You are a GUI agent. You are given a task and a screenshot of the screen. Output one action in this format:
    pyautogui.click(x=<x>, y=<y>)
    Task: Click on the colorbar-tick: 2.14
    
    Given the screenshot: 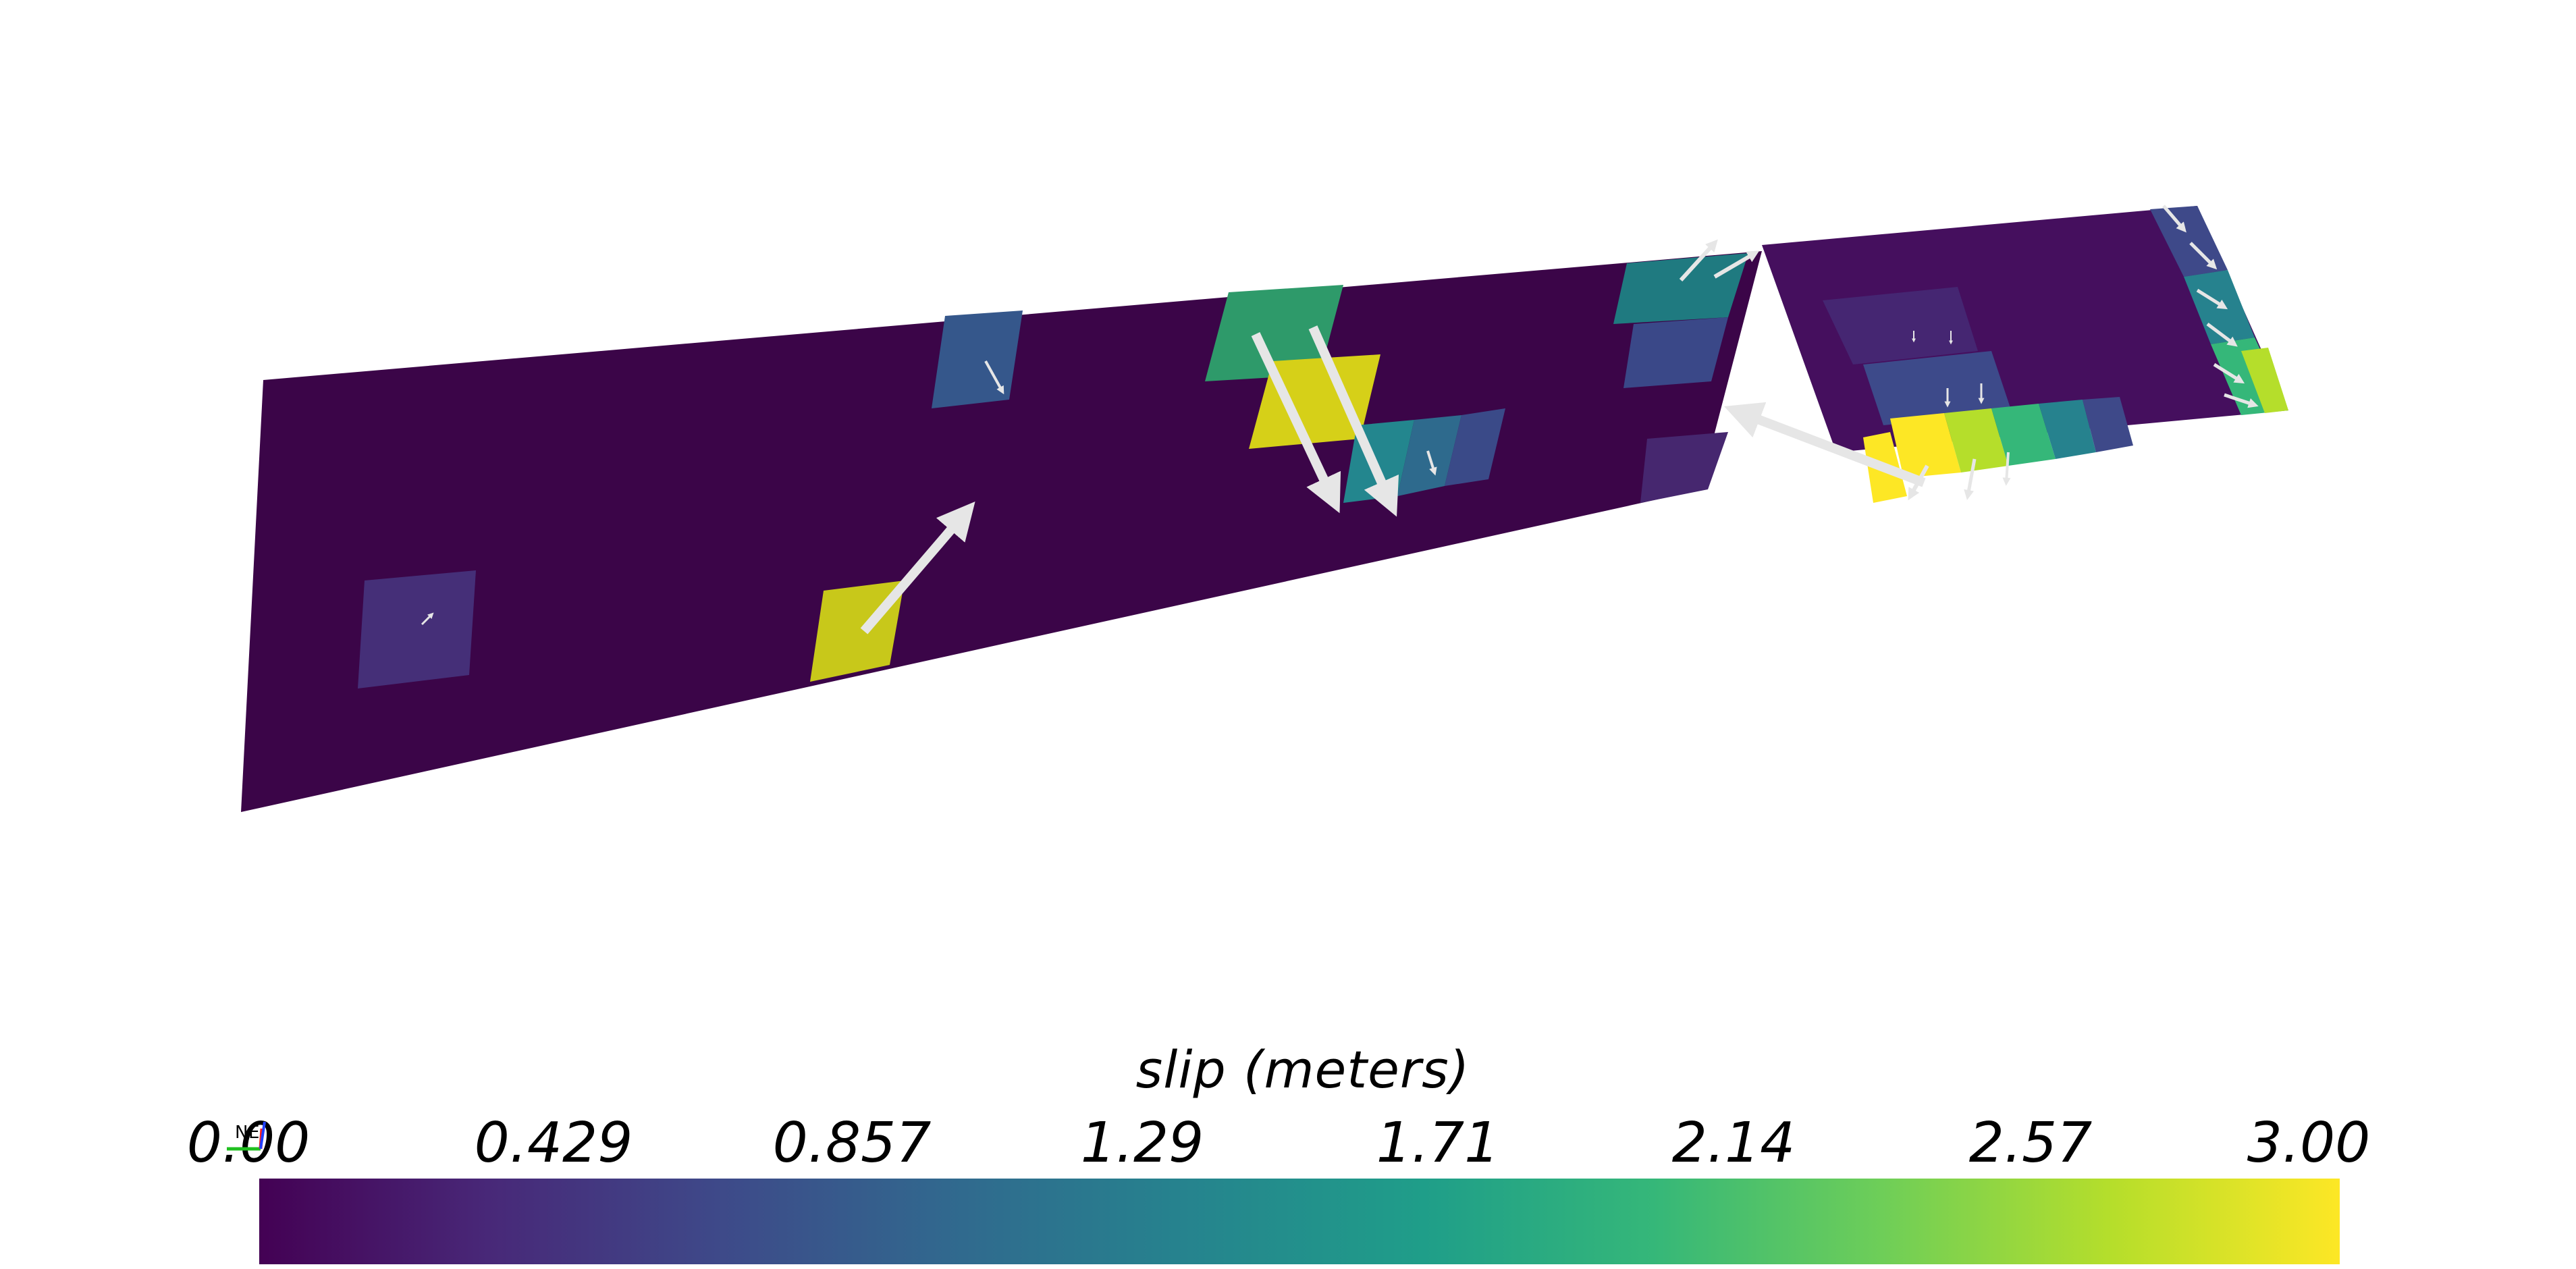 What is the action you would take?
    pyautogui.click(x=1733, y=1143)
    